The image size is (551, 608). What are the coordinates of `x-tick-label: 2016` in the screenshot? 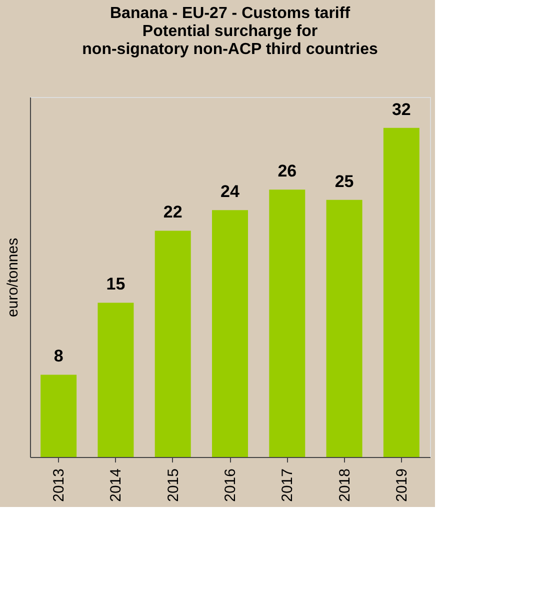 It's located at (230, 485).